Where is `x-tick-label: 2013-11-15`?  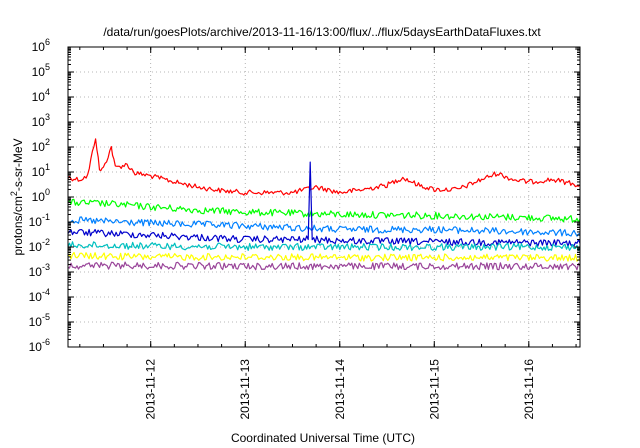 x-tick-label: 2013-11-15 is located at coordinates (434, 389).